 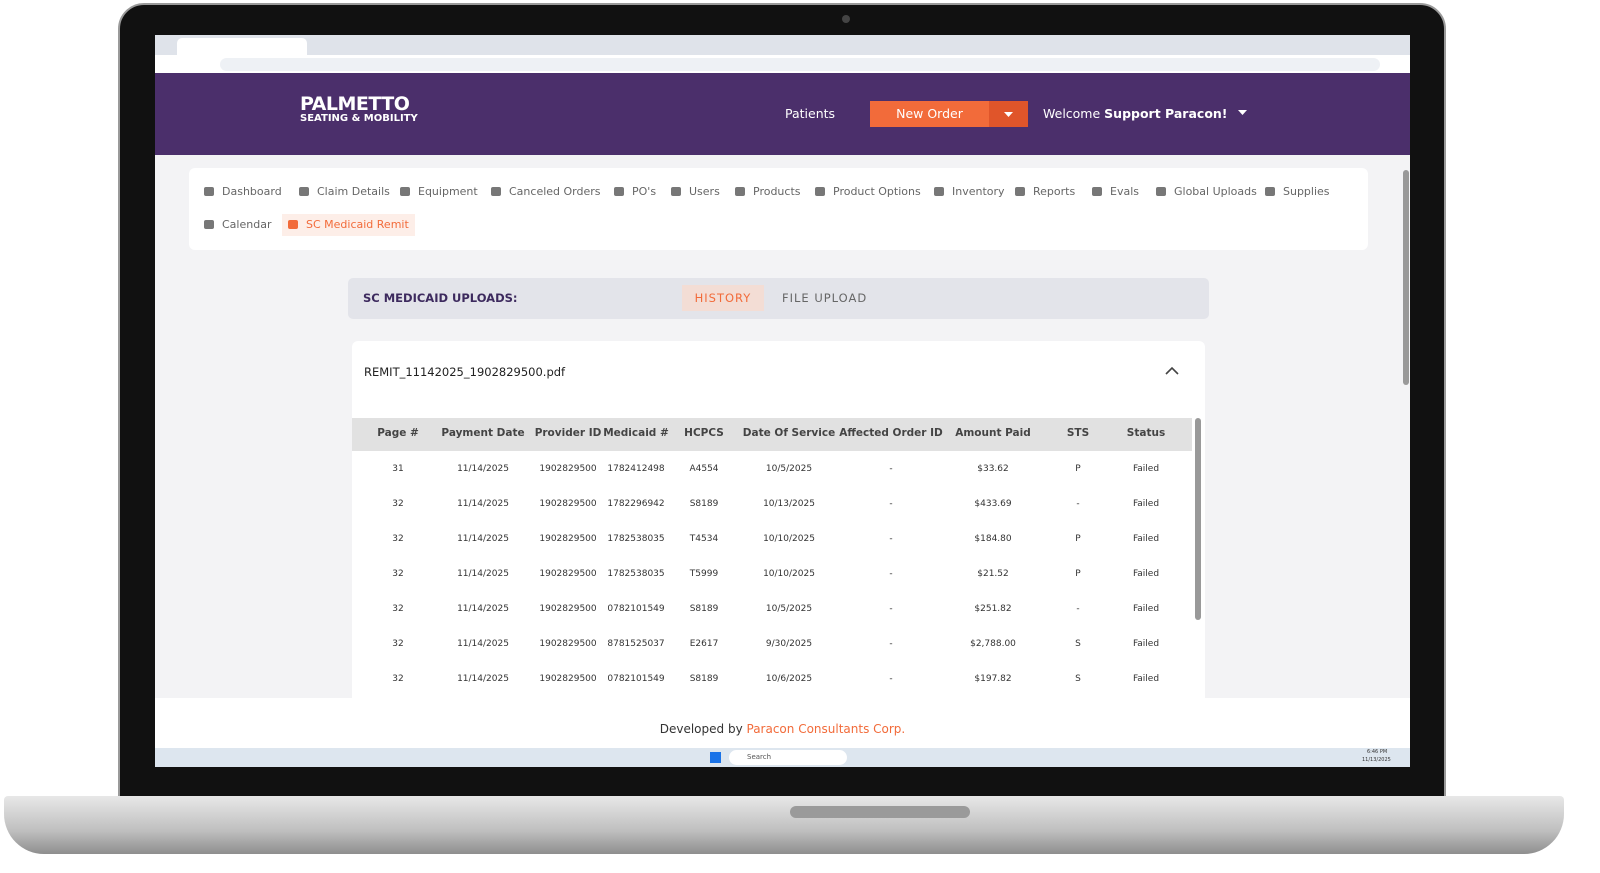 I want to click on uploads-bar: SC MEDICAID UPLOADS: HISTORY FILE UPLOAD, so click(x=778, y=298).